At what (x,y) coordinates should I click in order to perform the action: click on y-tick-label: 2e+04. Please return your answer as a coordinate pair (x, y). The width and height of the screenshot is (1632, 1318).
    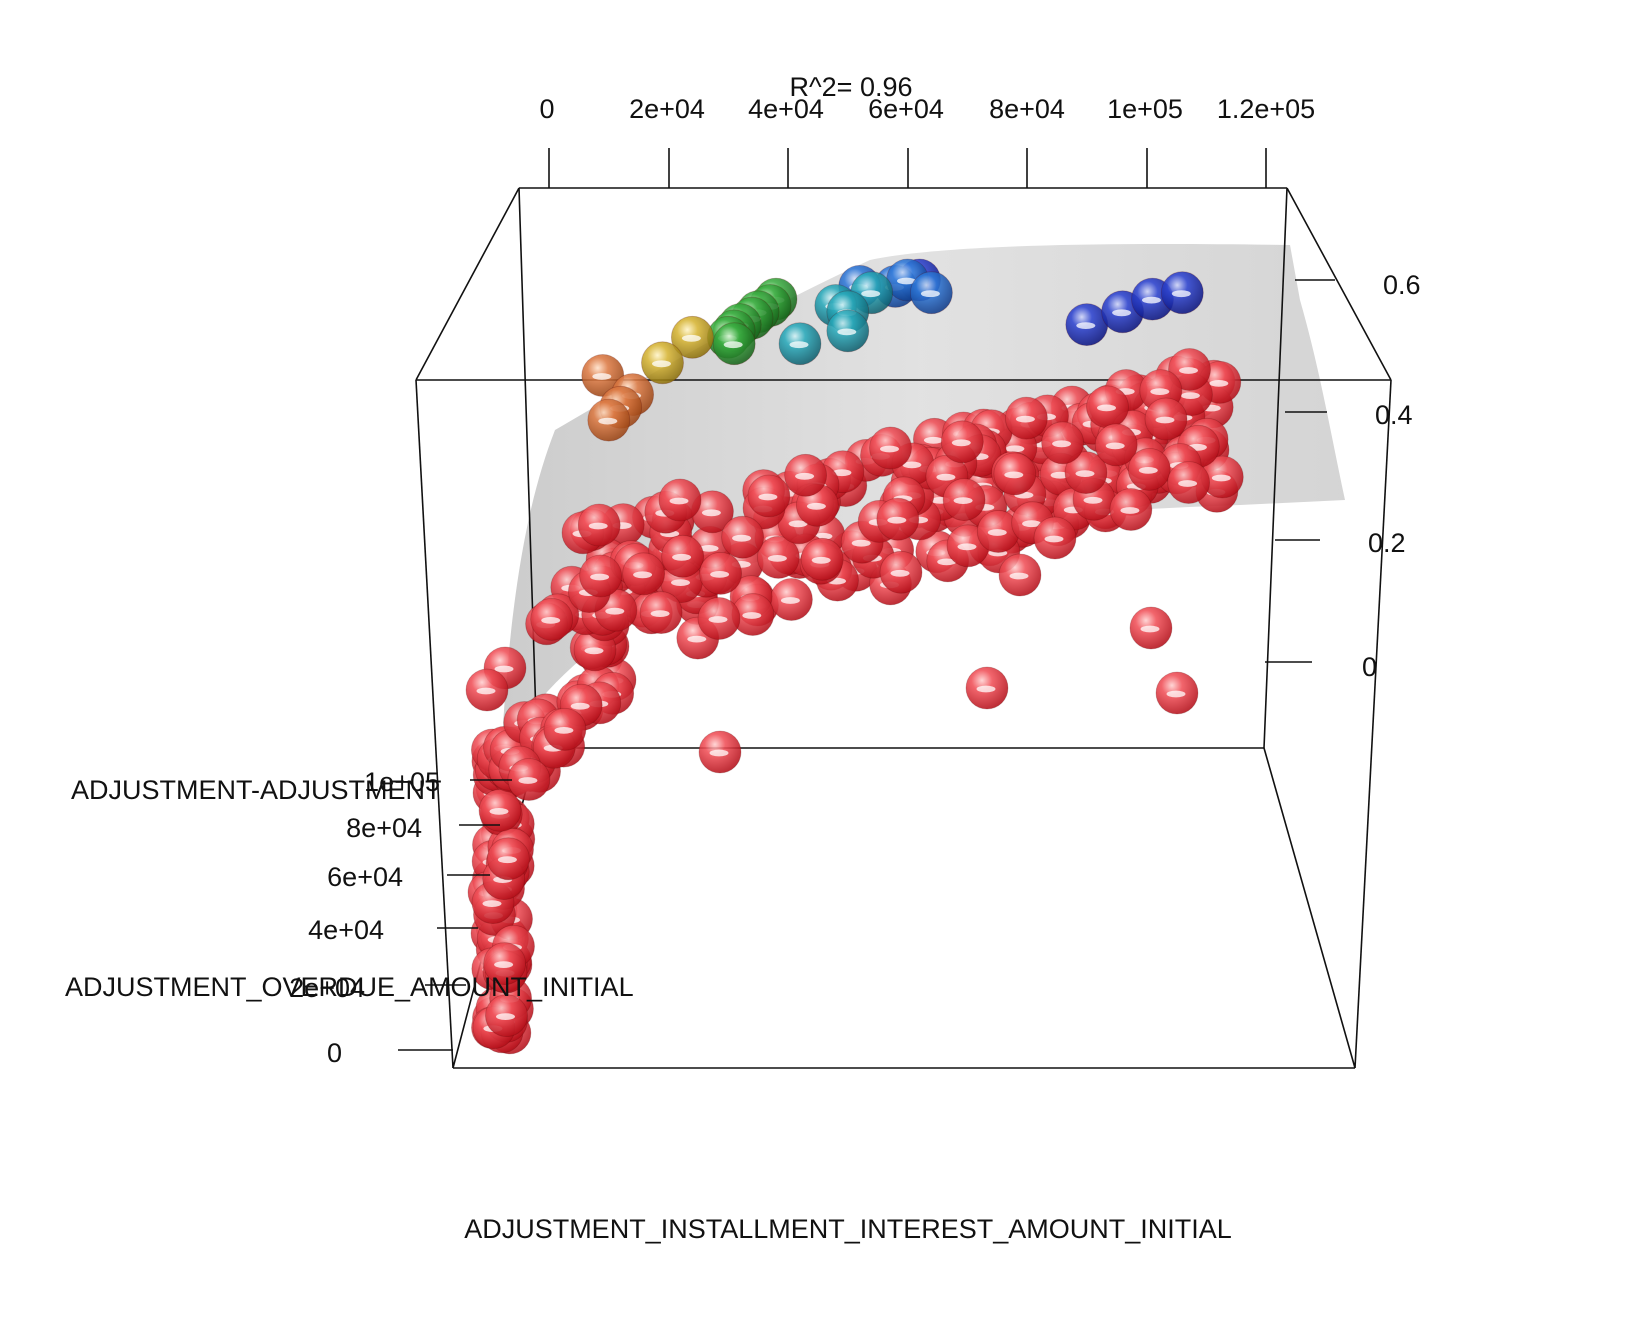
    Looking at the image, I should click on (327, 988).